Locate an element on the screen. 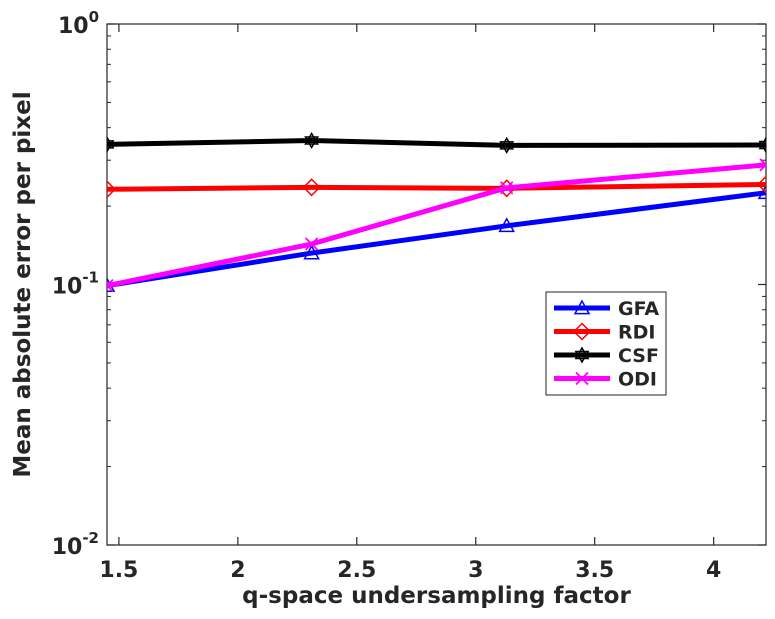  legend-rdi-marker is located at coordinates (582, 331).